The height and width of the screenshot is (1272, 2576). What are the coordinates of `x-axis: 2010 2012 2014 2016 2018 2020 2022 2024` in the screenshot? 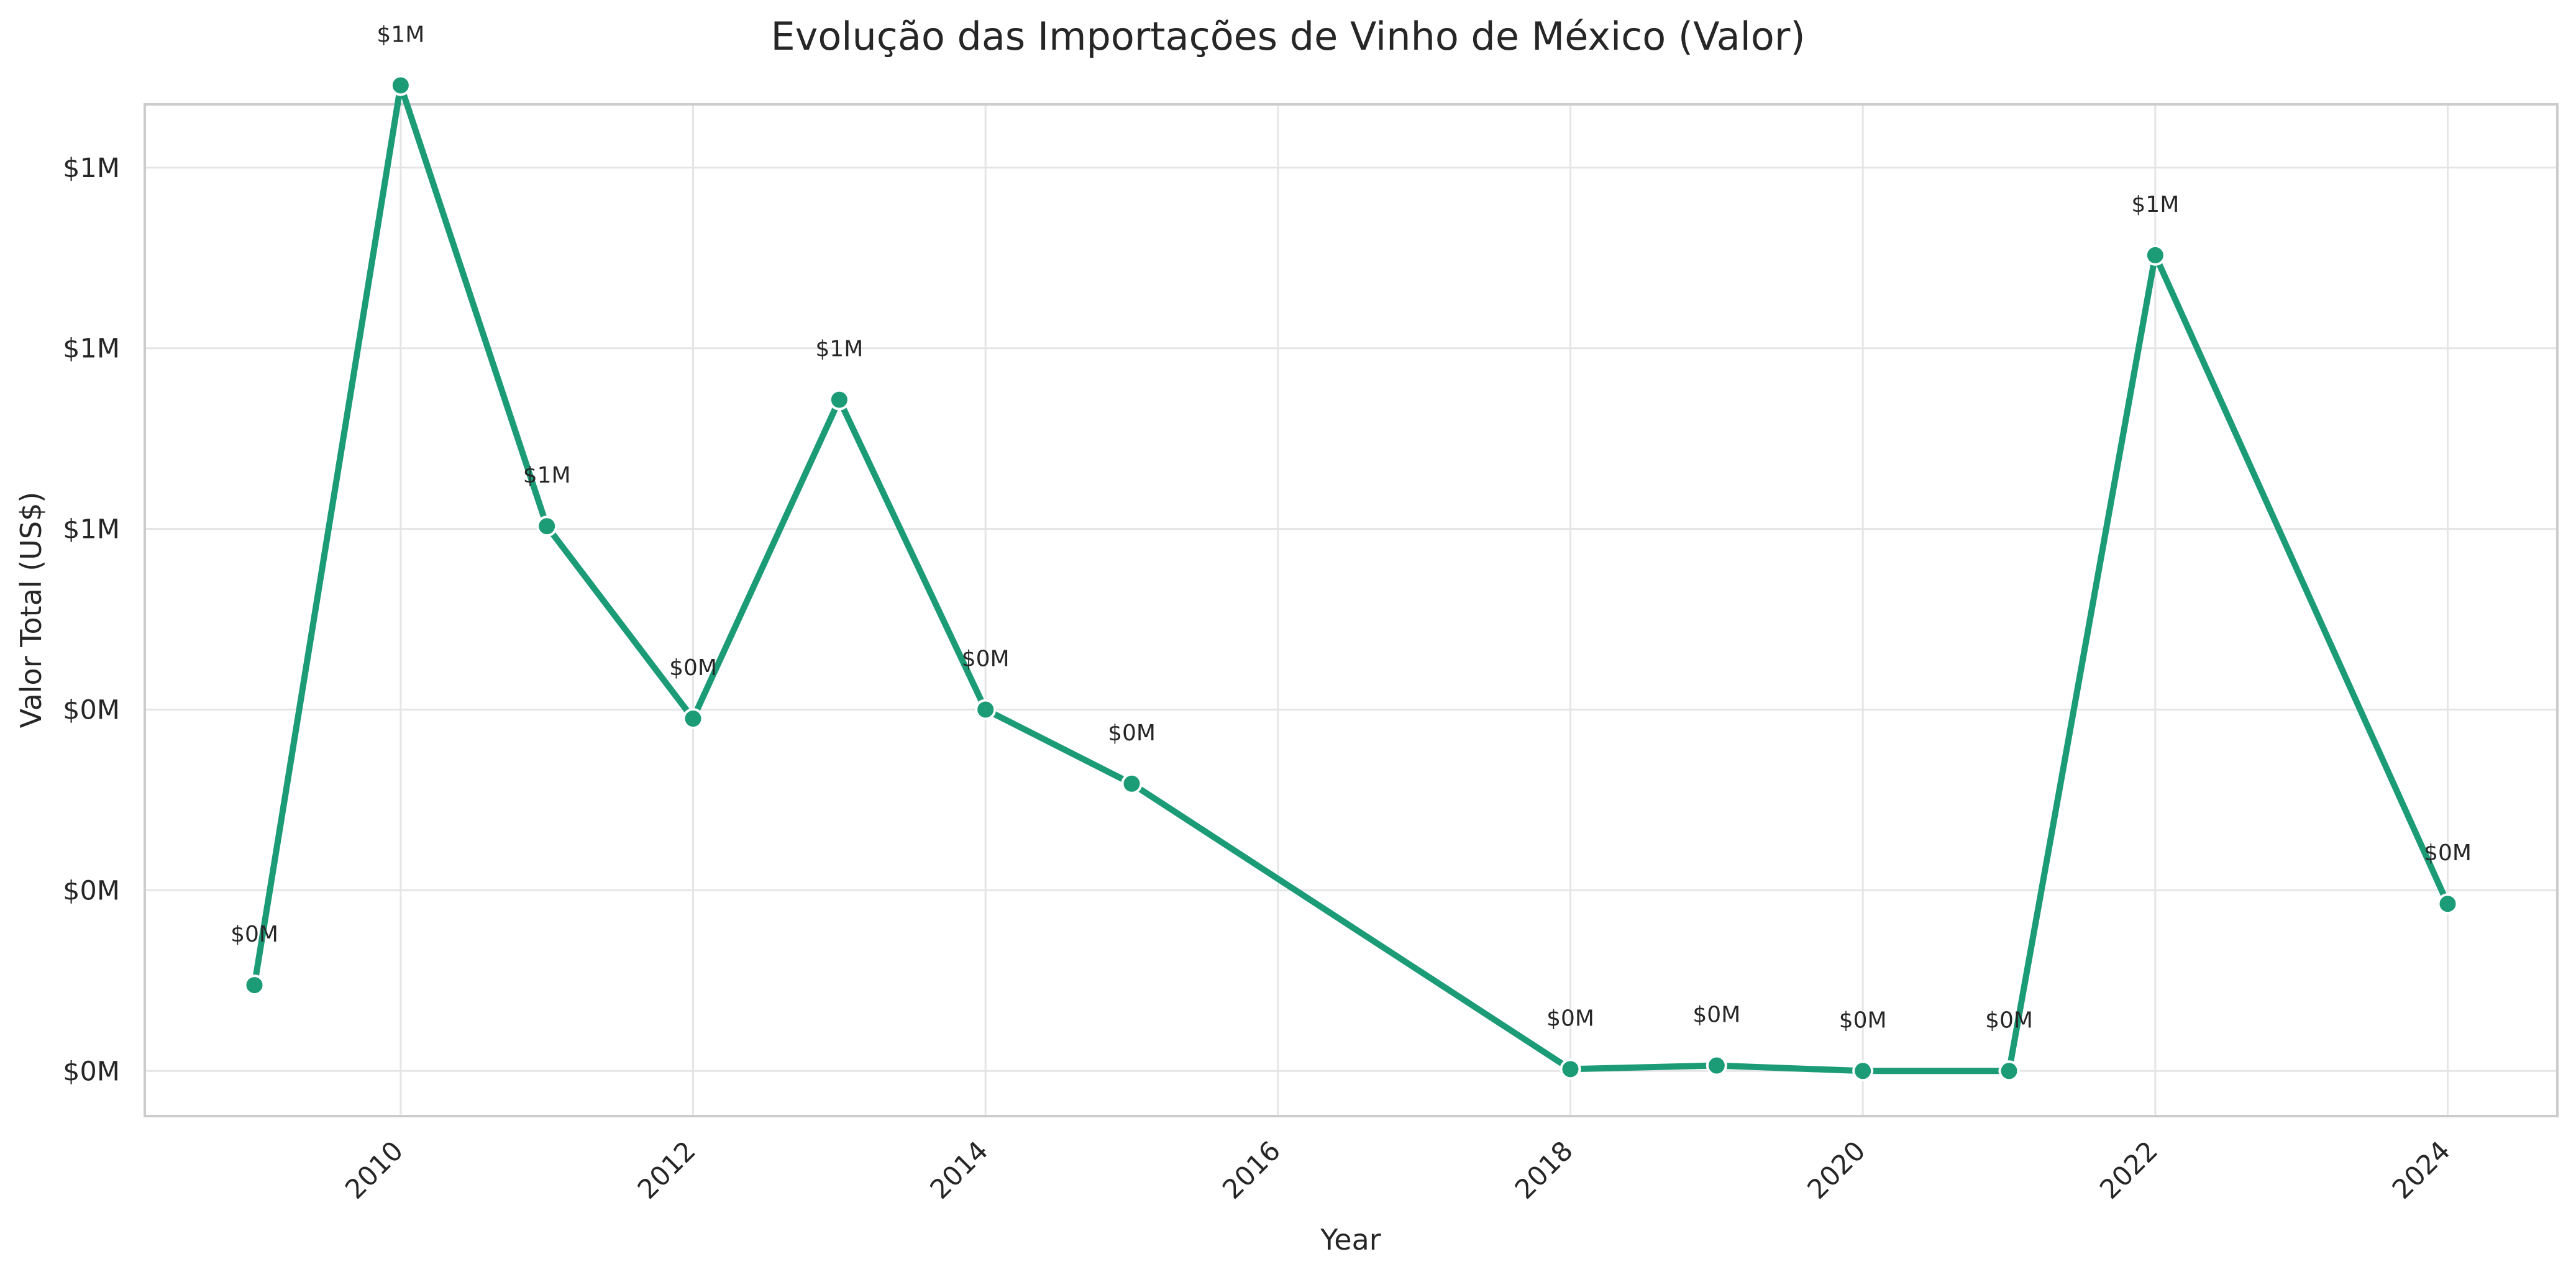 It's located at (1397, 1170).